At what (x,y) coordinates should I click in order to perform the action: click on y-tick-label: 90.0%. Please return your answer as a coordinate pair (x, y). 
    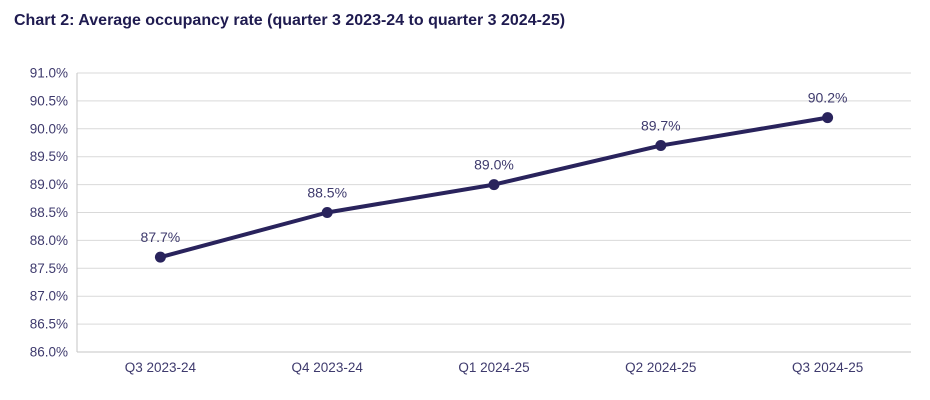
    Looking at the image, I should click on (49, 128).